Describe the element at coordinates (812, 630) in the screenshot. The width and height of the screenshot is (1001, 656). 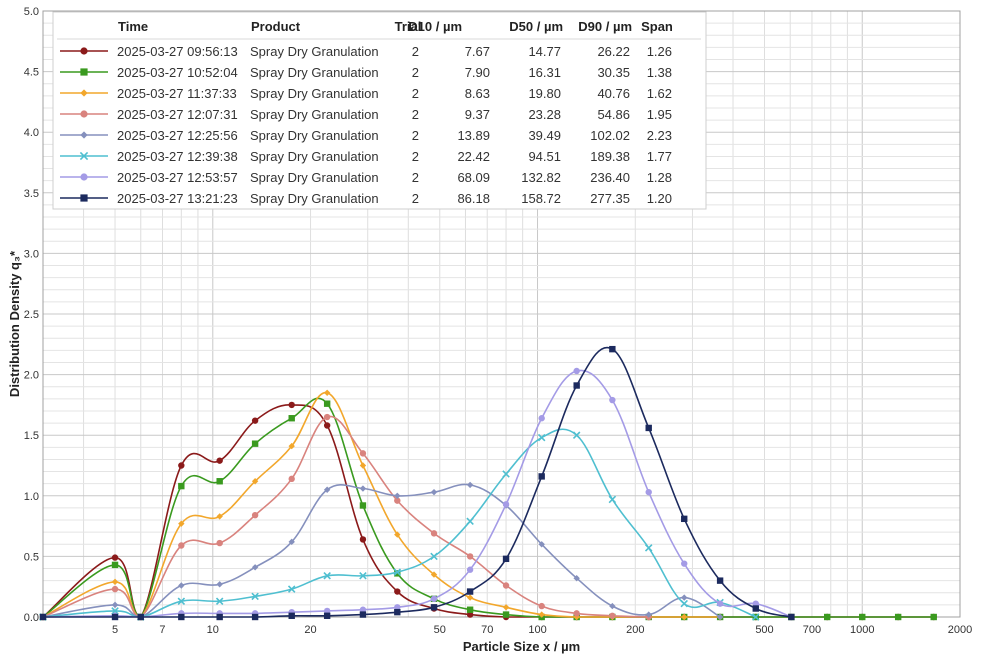
I see `x-tick-label: 700` at that location.